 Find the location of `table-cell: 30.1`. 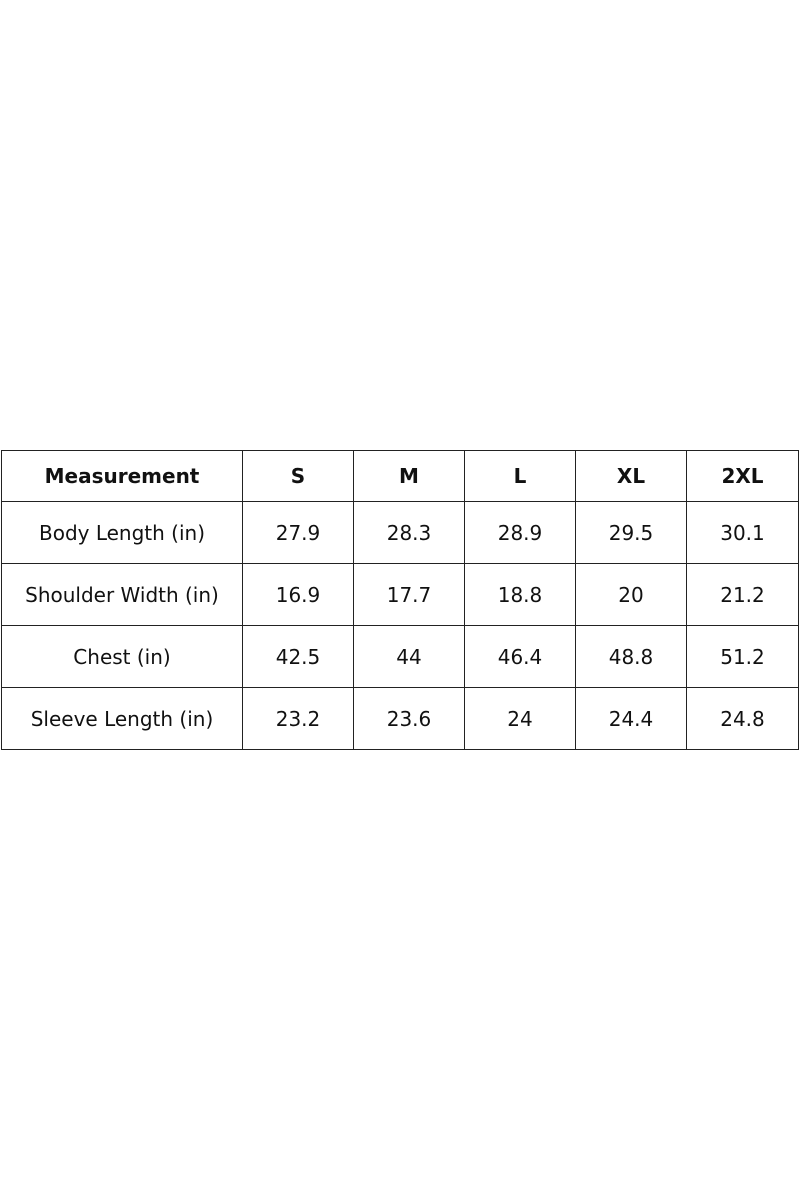

table-cell: 30.1 is located at coordinates (742, 532).